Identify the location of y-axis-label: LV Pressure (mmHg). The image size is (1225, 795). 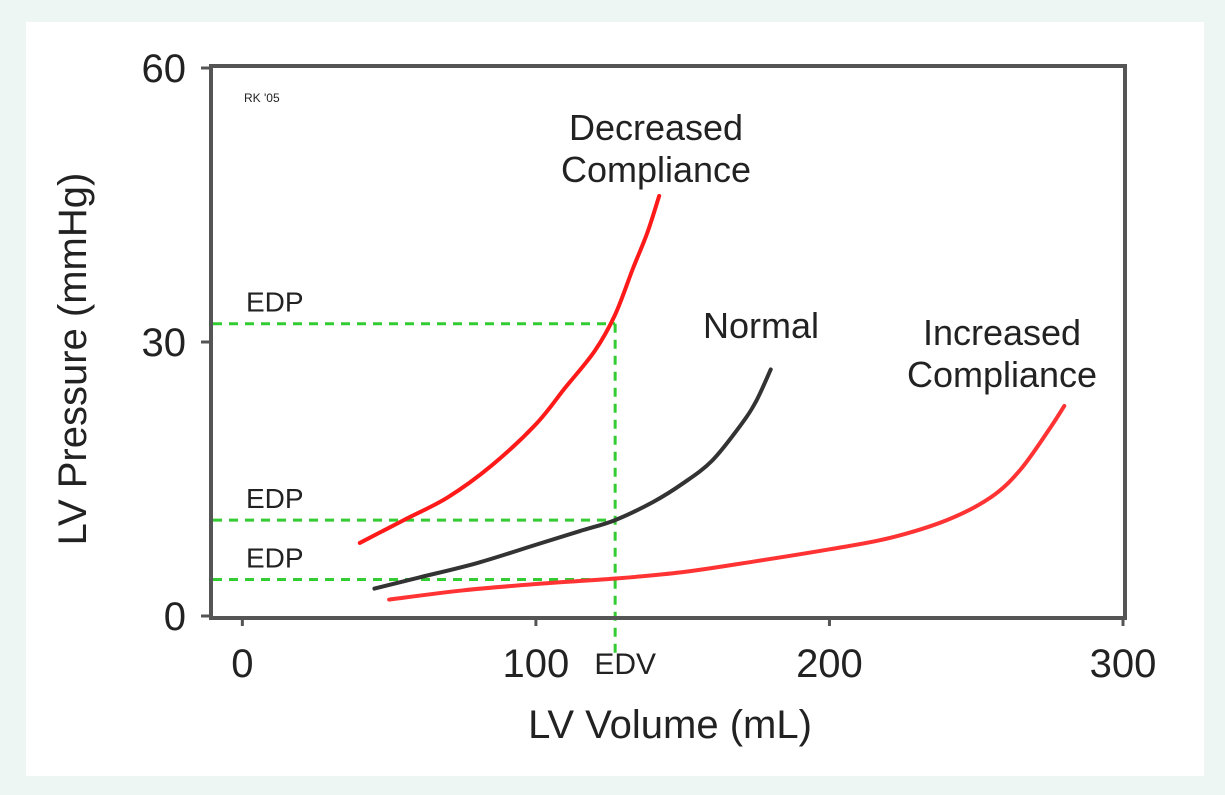
(73, 359).